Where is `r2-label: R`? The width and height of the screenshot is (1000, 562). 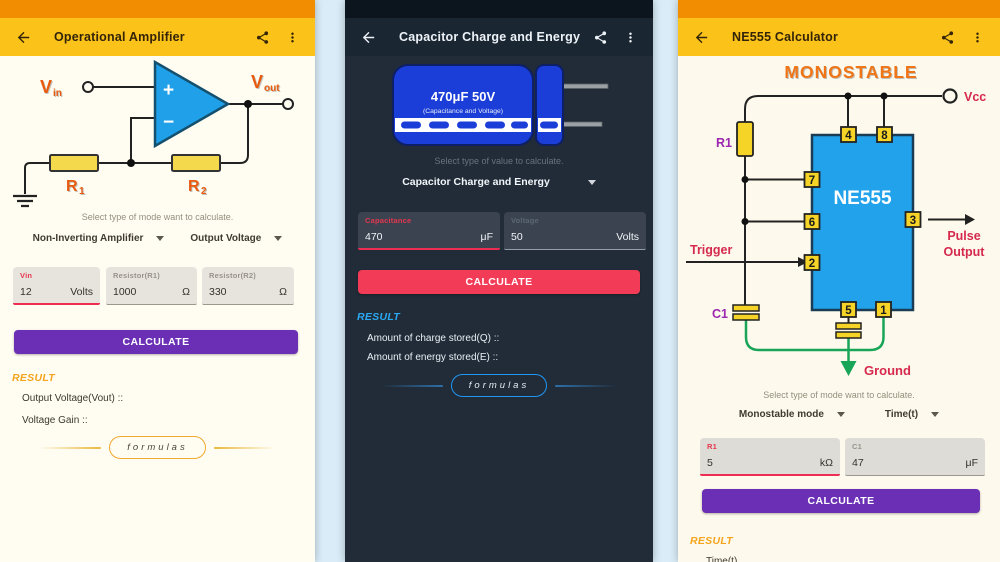 r2-label: R is located at coordinates (194, 186).